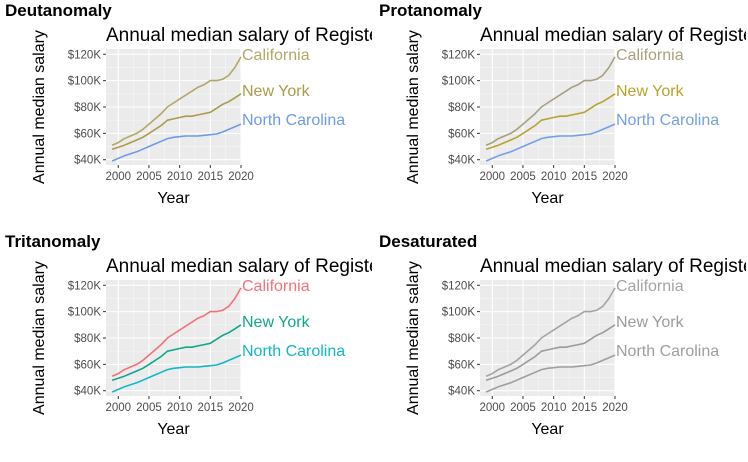 The image size is (748, 462). I want to click on panel-heading: Tritanomaly, so click(53, 241).